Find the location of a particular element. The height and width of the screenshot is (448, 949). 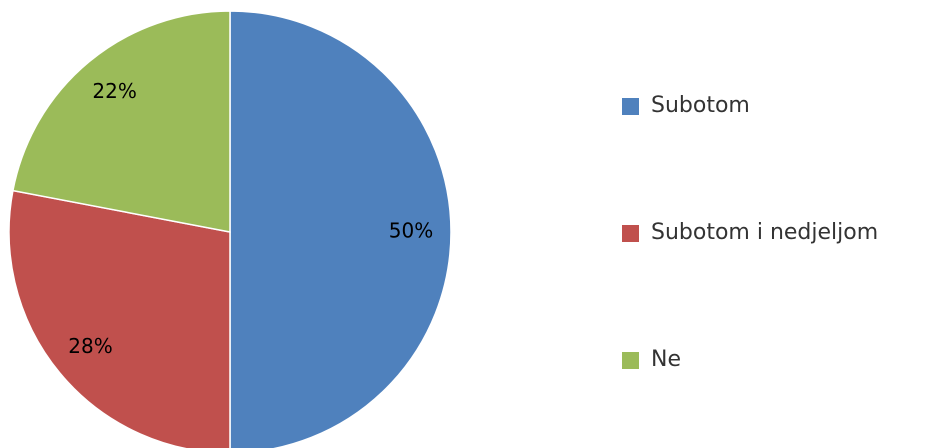

legend-label: Ne is located at coordinates (666, 359).